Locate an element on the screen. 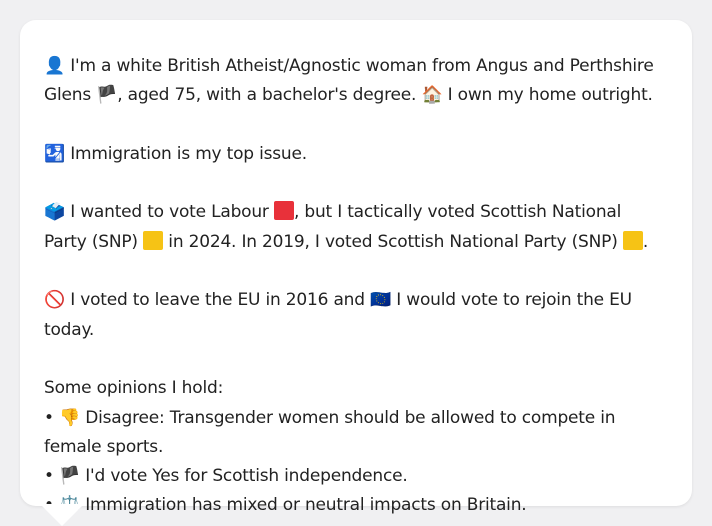  profile-text-3: I own my home outright. is located at coordinates (550, 95).